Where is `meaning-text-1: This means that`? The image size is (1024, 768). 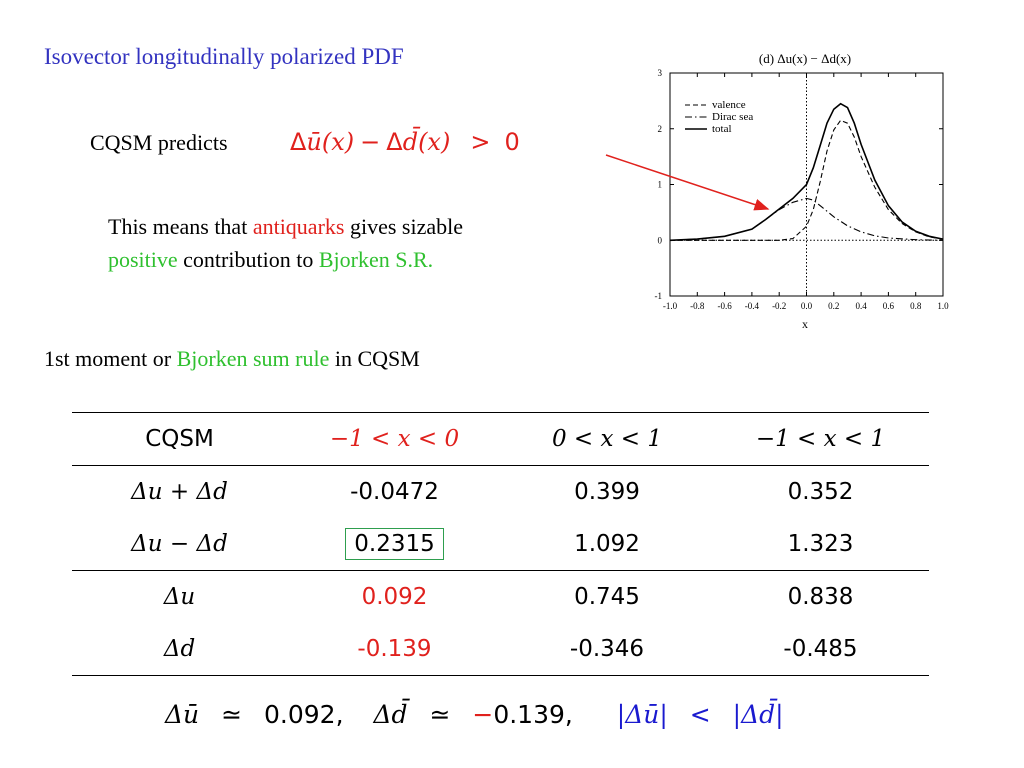
meaning-text-1: This means that is located at coordinates (178, 226).